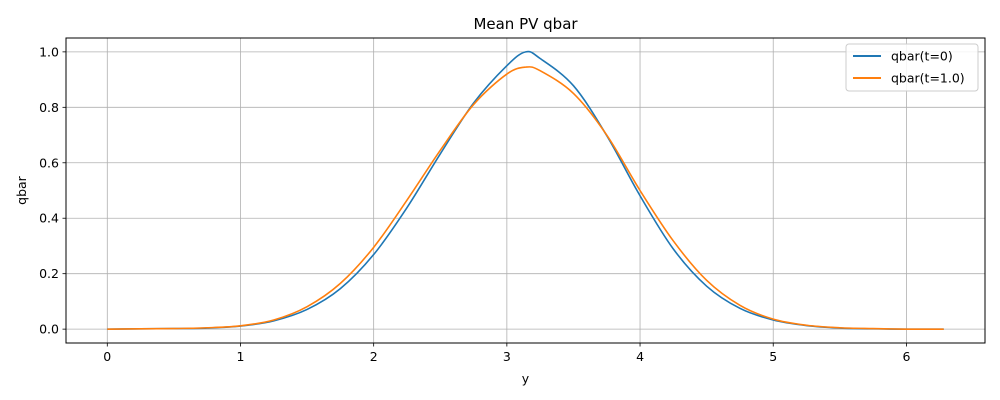  I want to click on y-tick-label: 0.8, so click(49, 107).